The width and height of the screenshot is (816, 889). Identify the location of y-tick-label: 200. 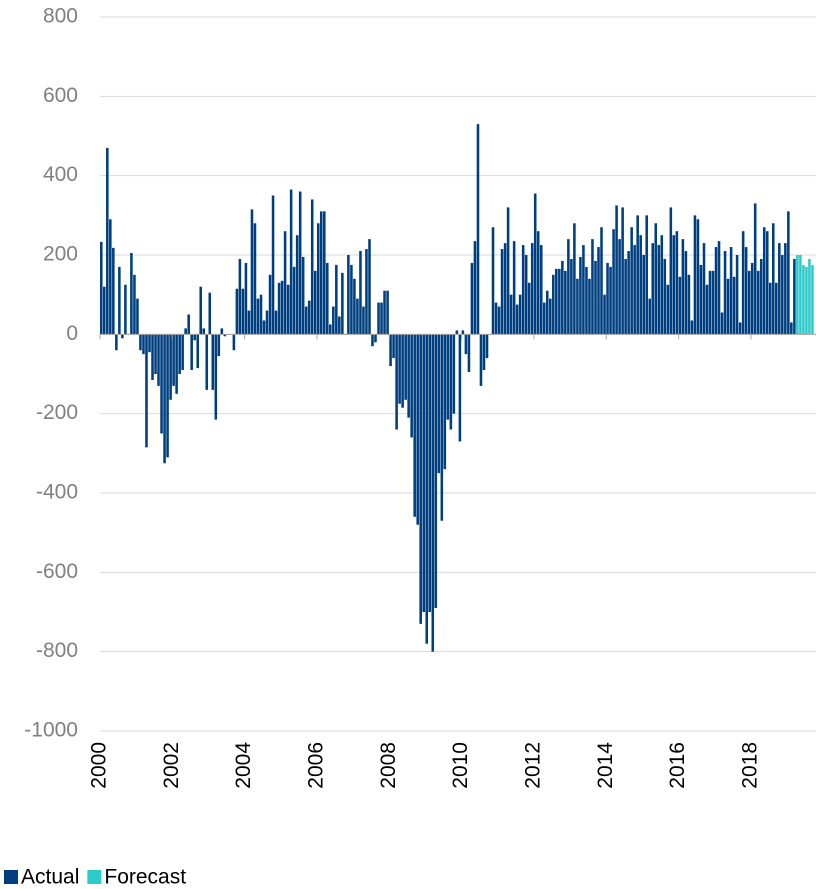
(60, 254).